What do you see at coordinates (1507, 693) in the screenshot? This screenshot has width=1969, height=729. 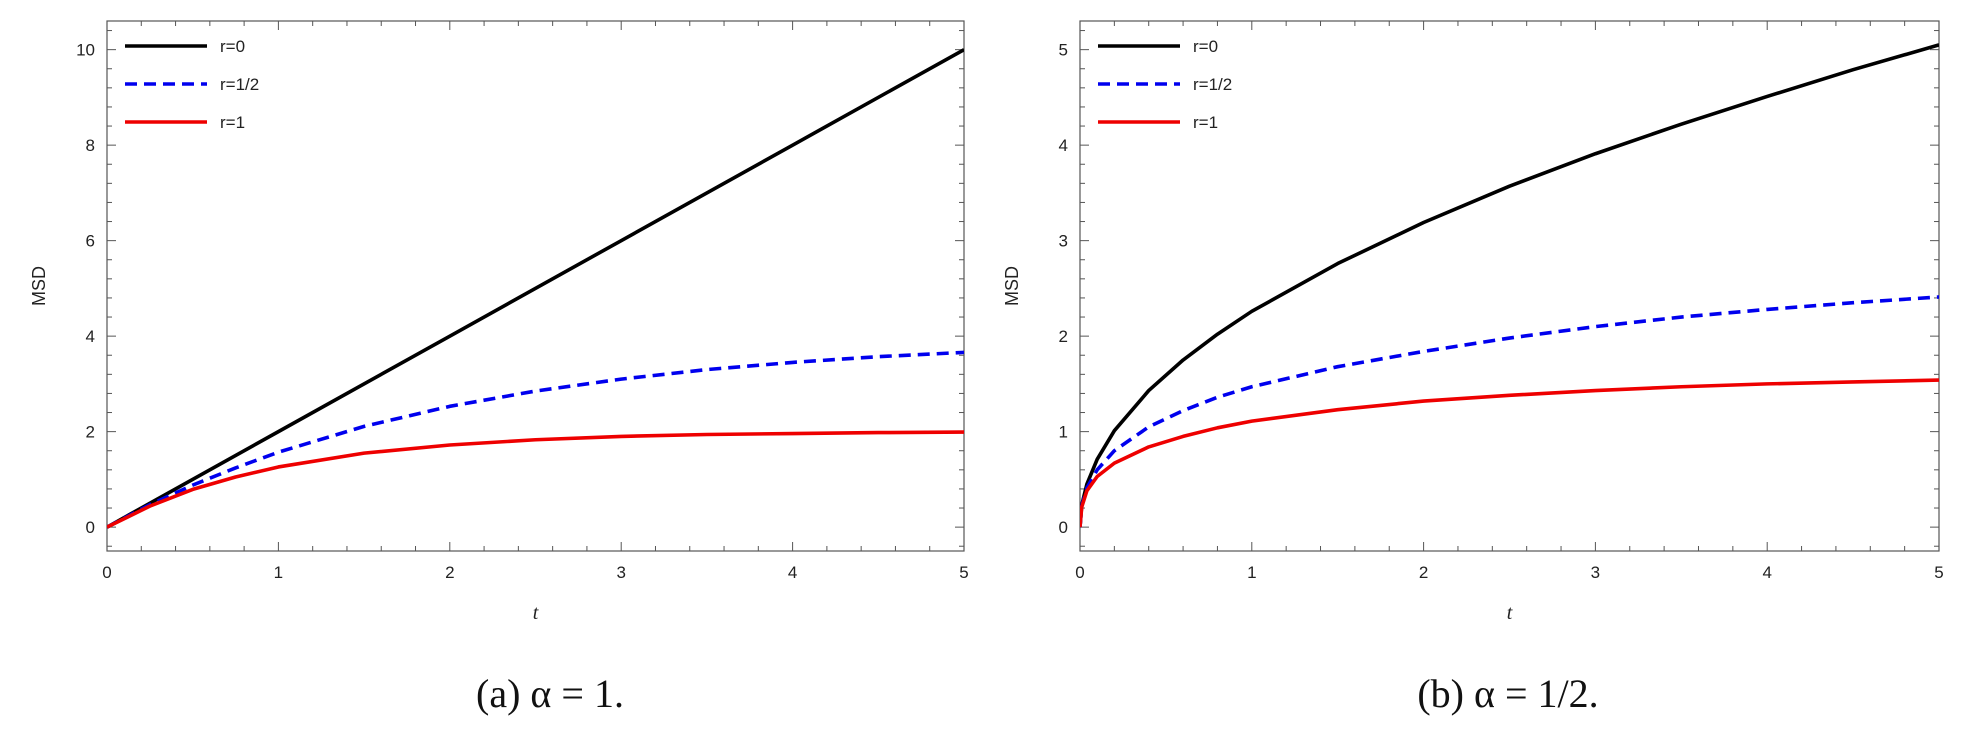 I see `panel-caption: (b) α = 1/2.` at bounding box center [1507, 693].